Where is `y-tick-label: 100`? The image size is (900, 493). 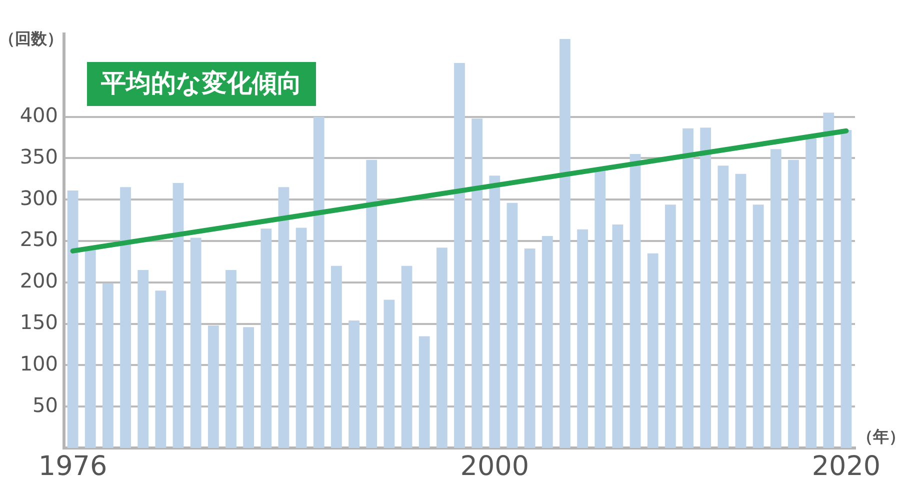
y-tick-label: 100 is located at coordinates (39, 363).